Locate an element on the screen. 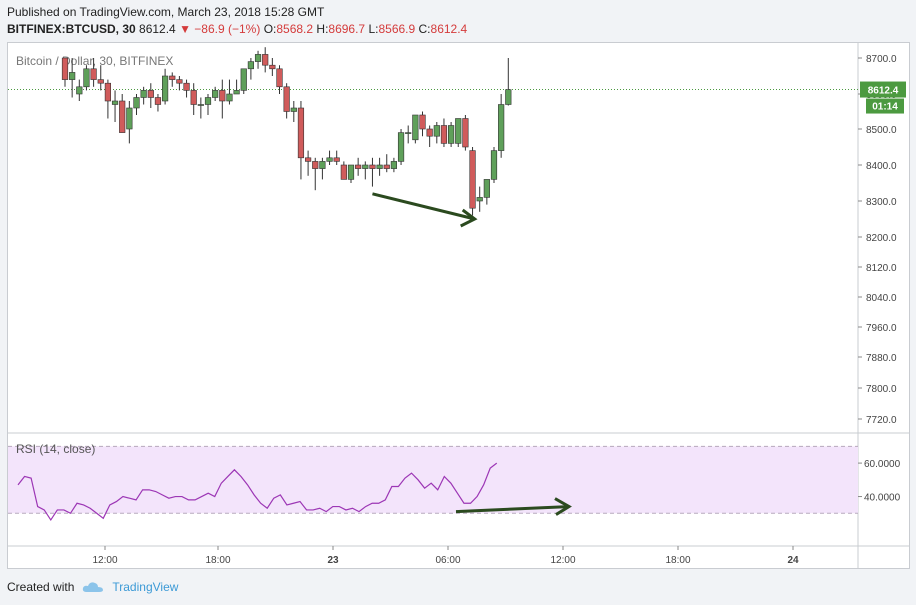  price-tick-label: 7720.0 is located at coordinates (881, 420).